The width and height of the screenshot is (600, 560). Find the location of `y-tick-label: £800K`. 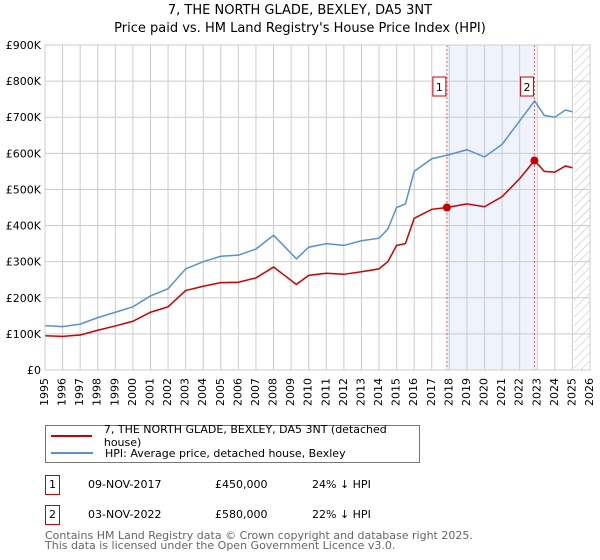

y-tick-label: £800K is located at coordinates (24, 81).